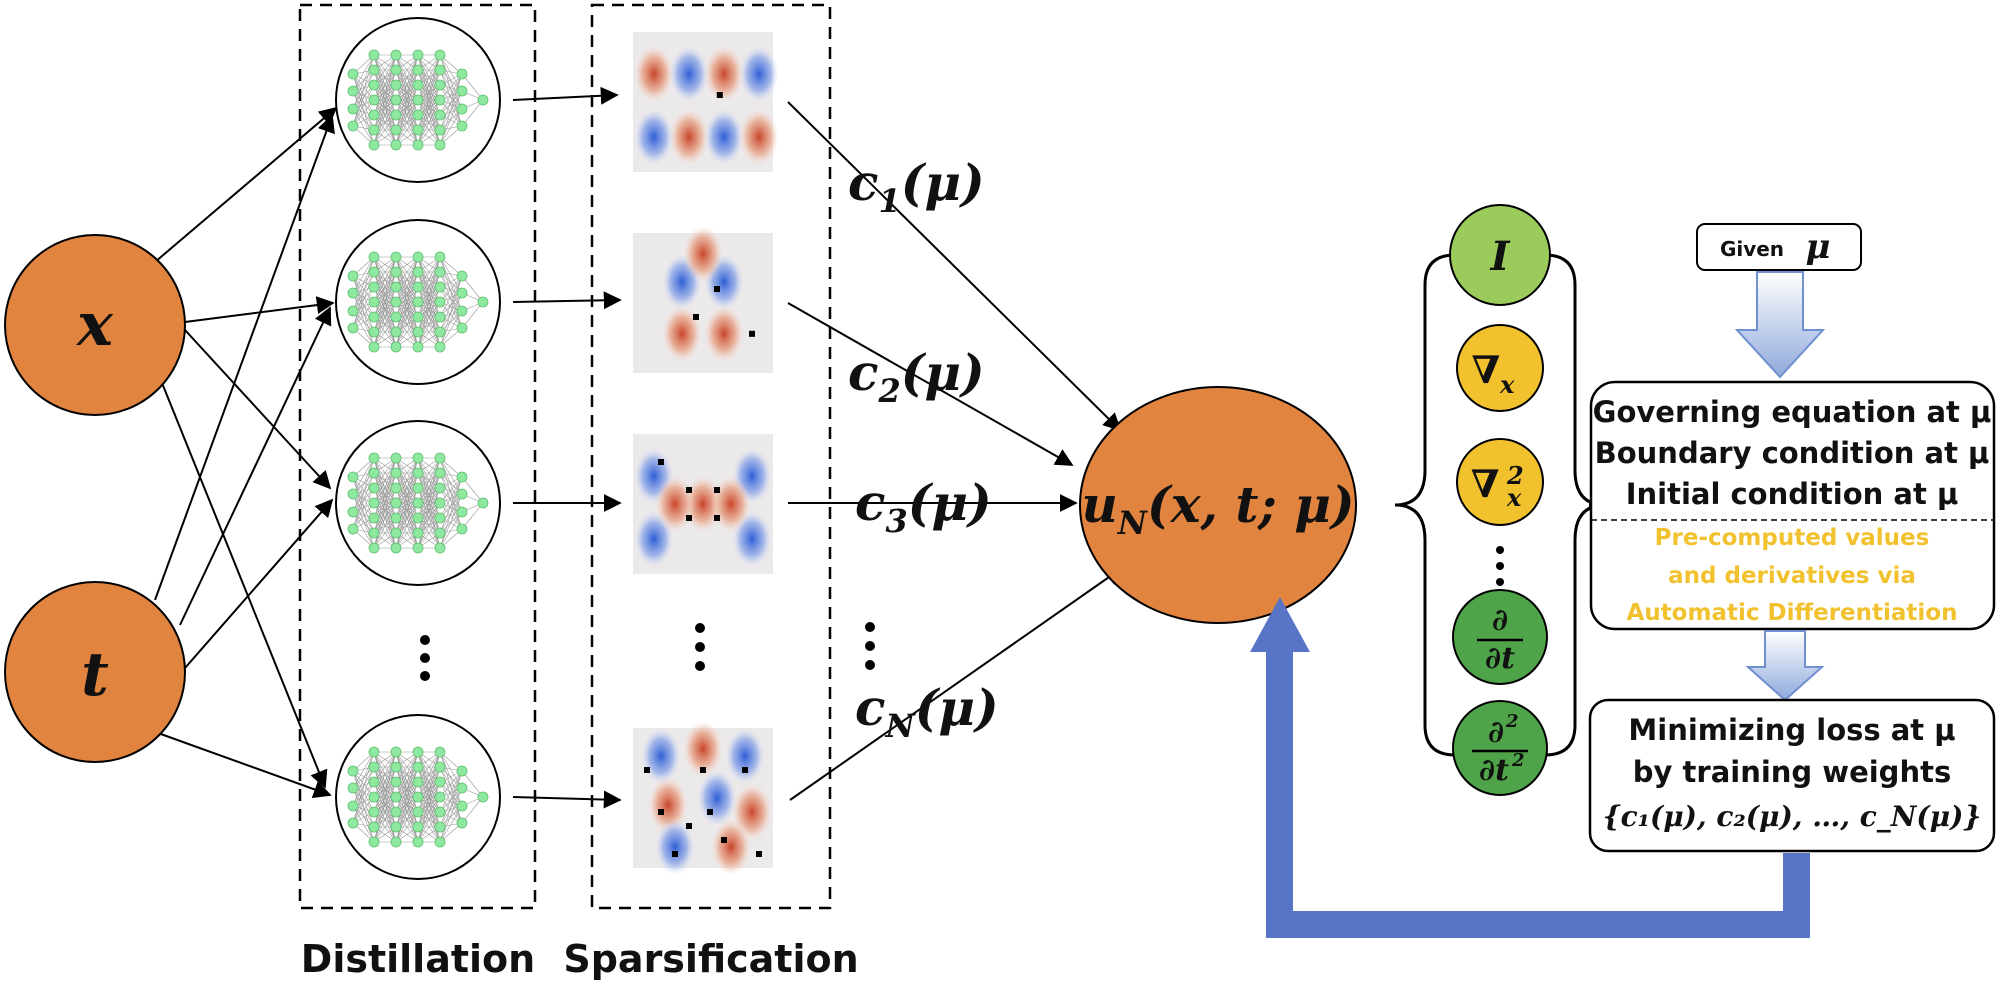 This screenshot has height=987, width=1999. Describe the element at coordinates (567, 447) in the screenshot. I see `network-mode-arrows` at that location.